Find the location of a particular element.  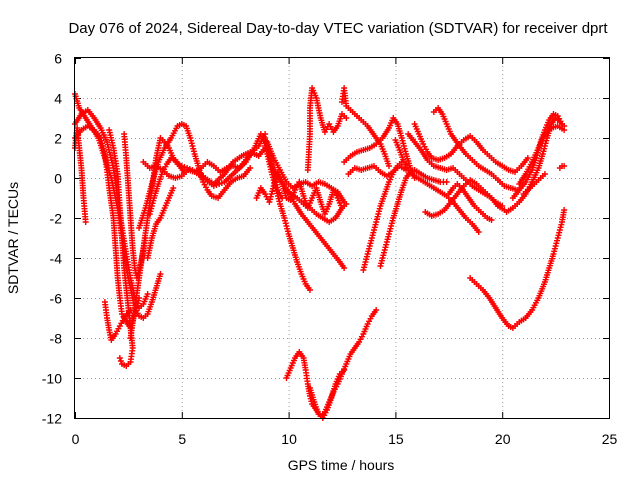

x-tick-label: 5 is located at coordinates (182, 439).